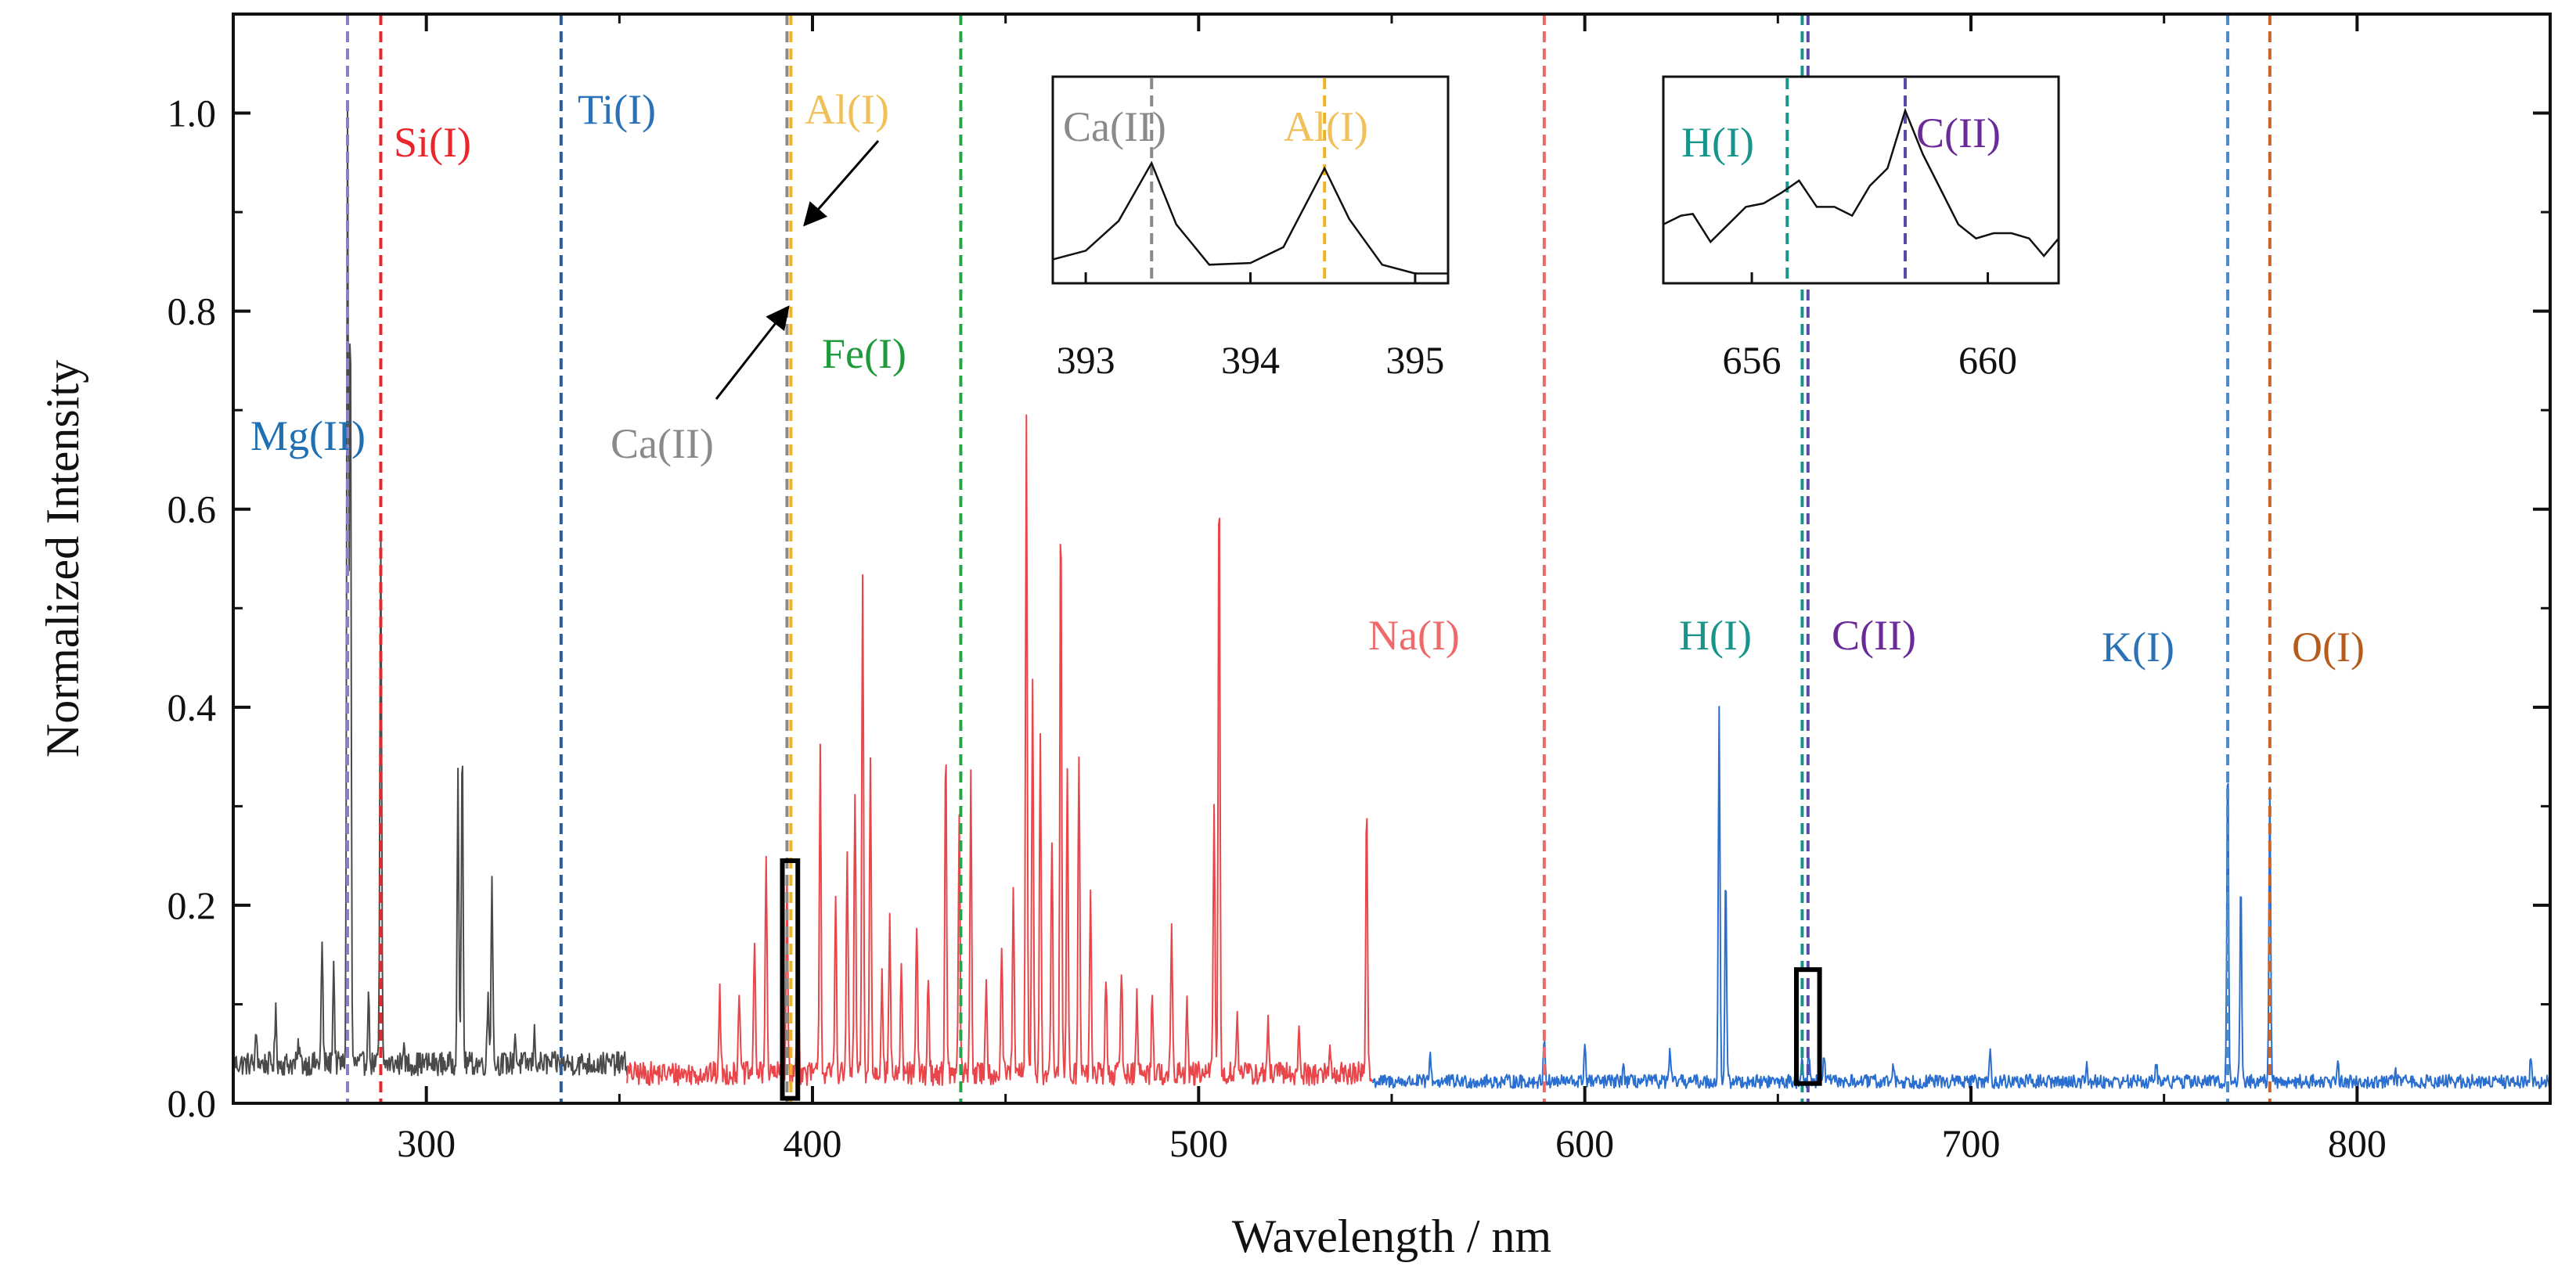  What do you see at coordinates (1326, 126) in the screenshot?
I see `inset-line-label: Al(I)` at bounding box center [1326, 126].